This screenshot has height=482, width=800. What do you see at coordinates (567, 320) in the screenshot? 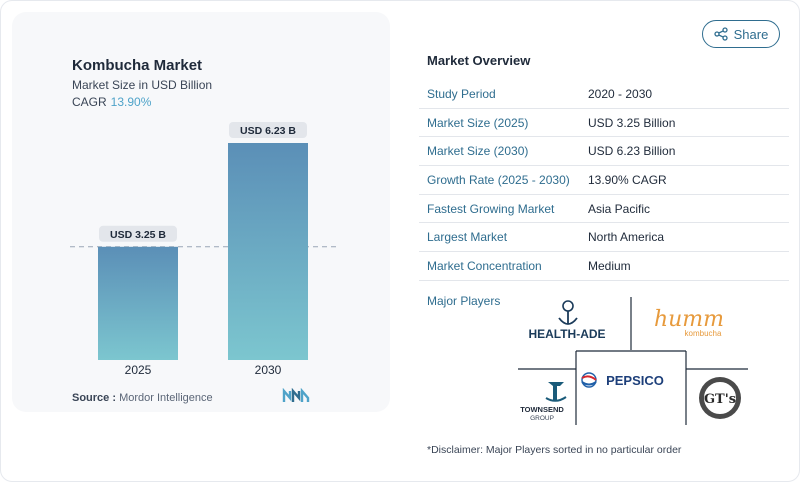
I see `health-ade-logo: HEALTH-ADE` at bounding box center [567, 320].